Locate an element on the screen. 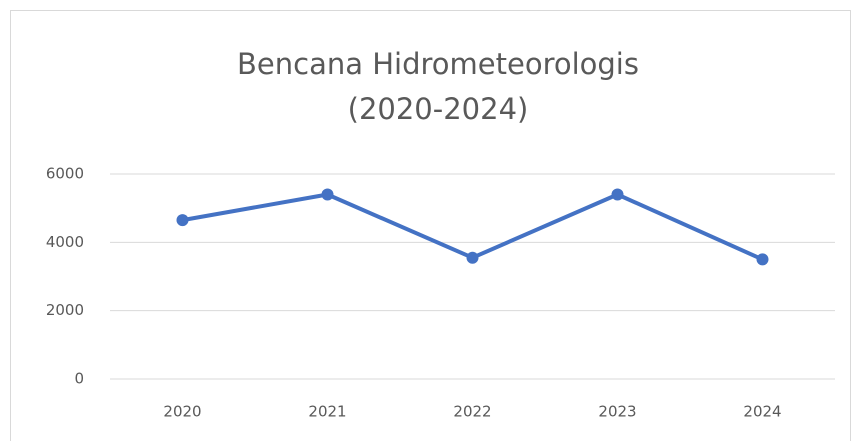 This screenshot has height=441, width=853. x-tick-label: 2024 is located at coordinates (762, 412).